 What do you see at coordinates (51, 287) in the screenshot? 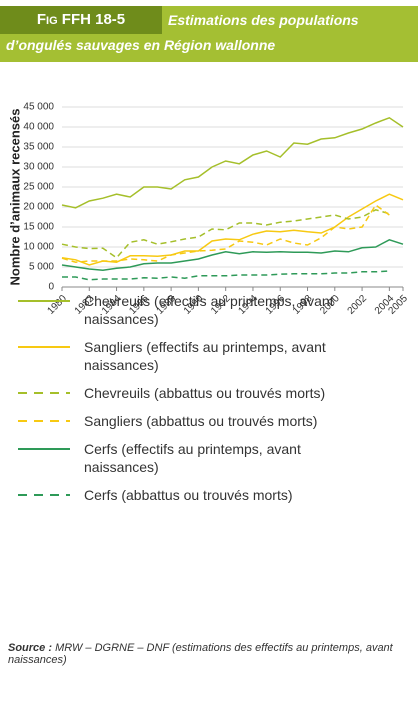
I see `y-tick-label: 0` at bounding box center [51, 287].